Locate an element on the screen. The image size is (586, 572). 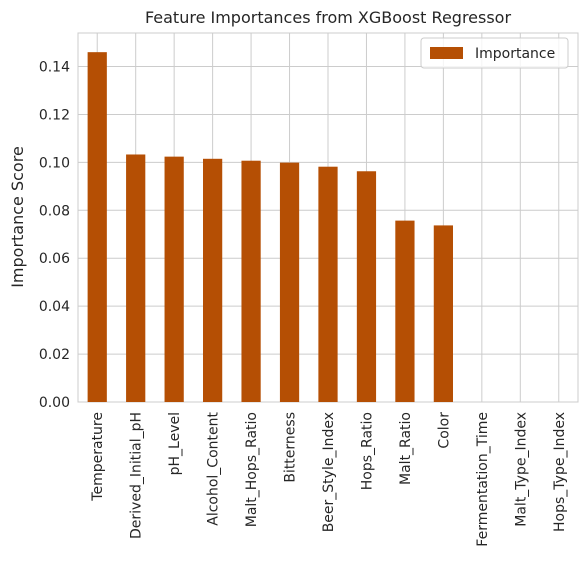
legend-label-importance: Importance is located at coordinates (515, 54).